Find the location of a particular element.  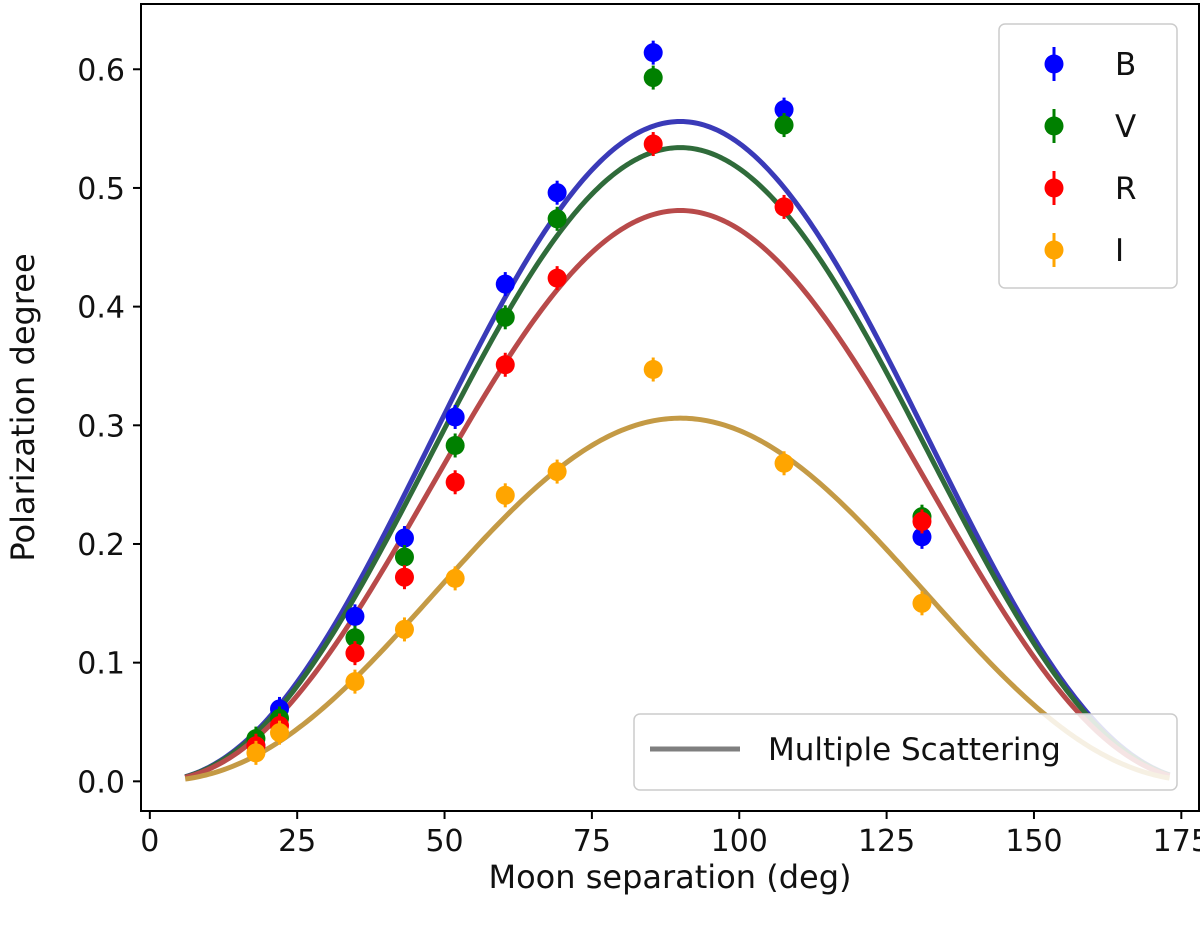

legend-marker-v is located at coordinates (1054, 126).